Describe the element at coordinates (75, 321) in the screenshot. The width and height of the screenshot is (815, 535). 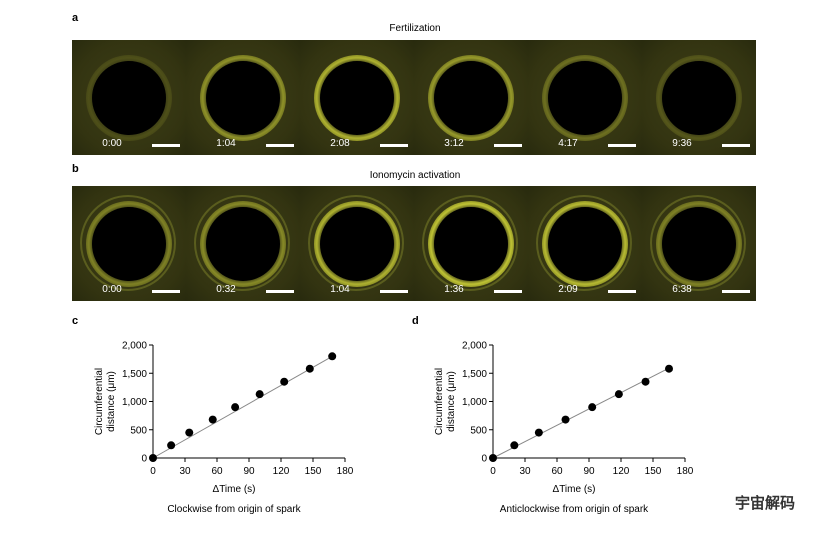
I see `panel-letter-c: c` at that location.